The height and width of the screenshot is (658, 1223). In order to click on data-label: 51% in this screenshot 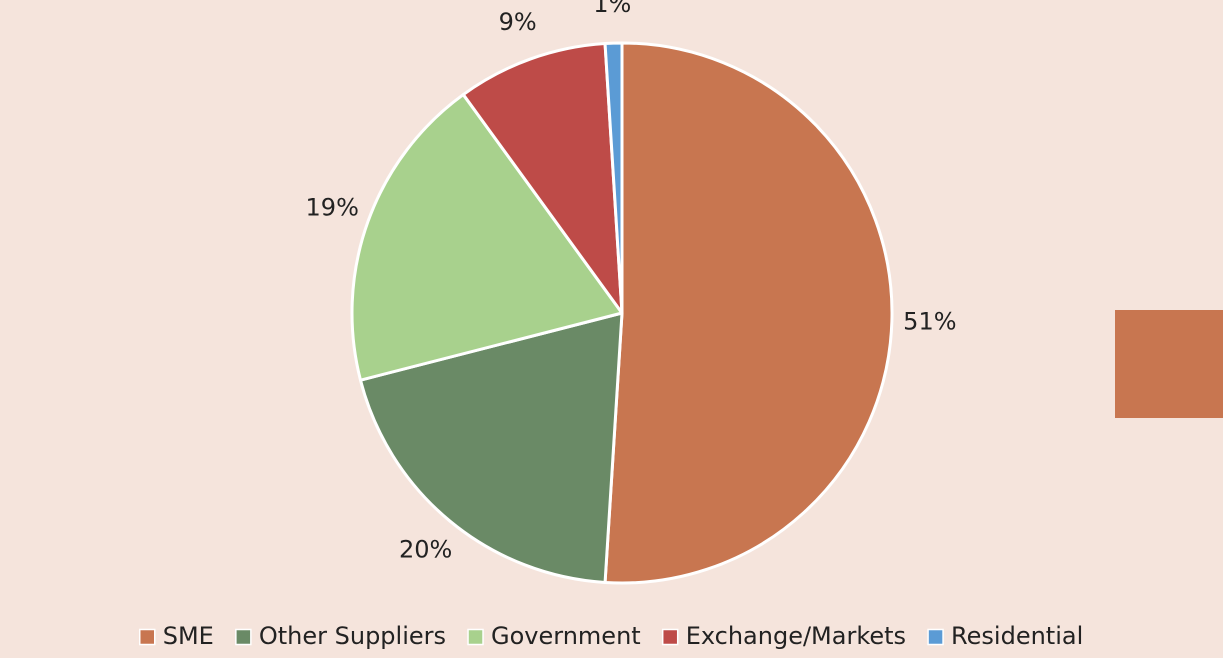, I will do `click(929, 322)`.